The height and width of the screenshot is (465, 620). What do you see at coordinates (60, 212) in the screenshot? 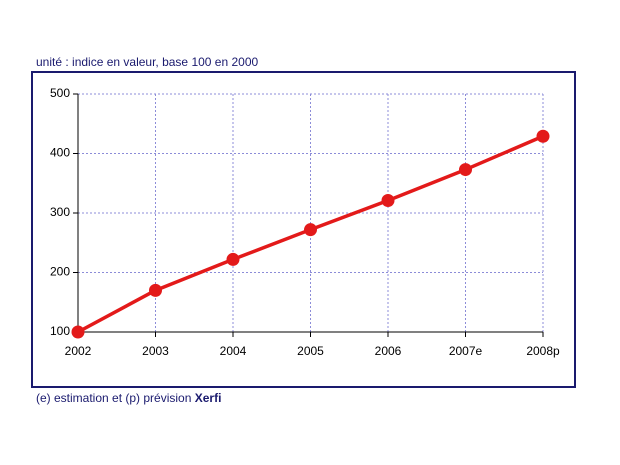
I see `y-tick-label: 300` at bounding box center [60, 212].